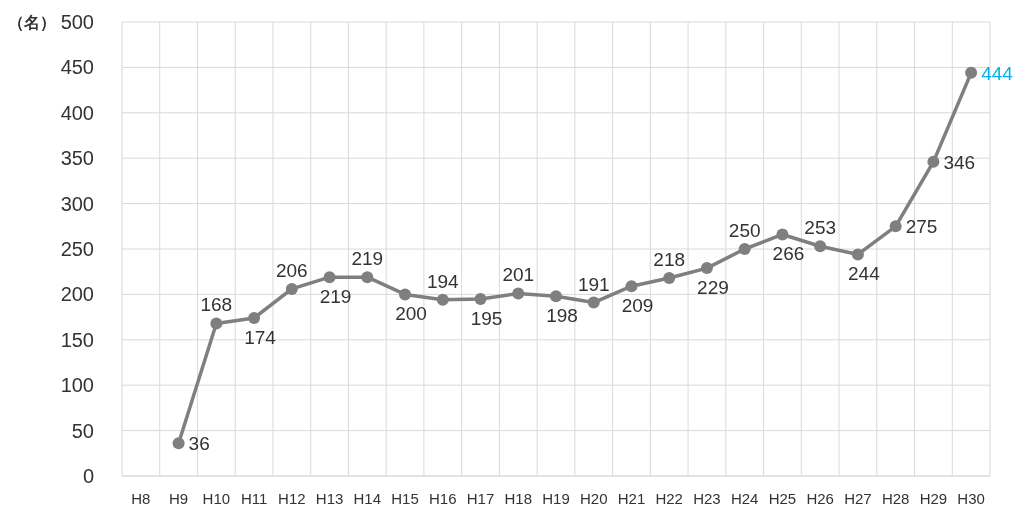  I want to click on data-label: 201, so click(518, 275).